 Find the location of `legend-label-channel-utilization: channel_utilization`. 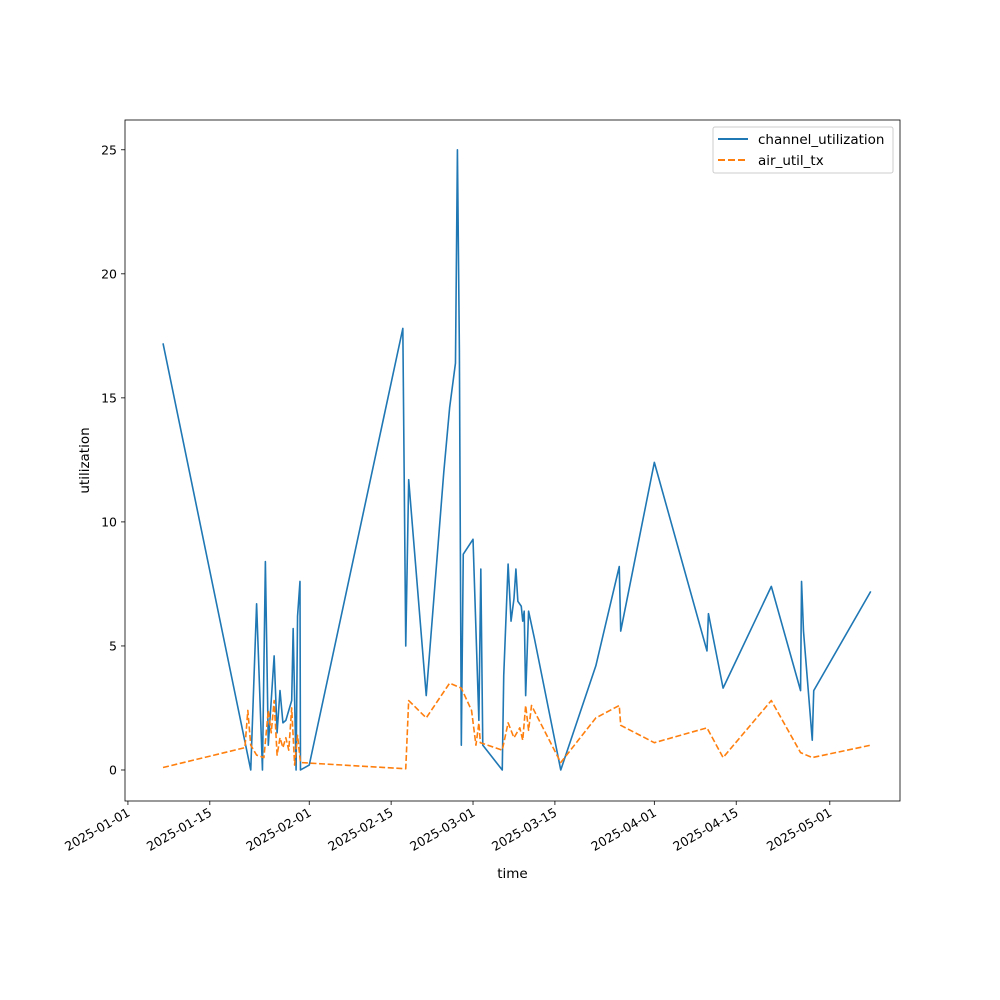

legend-label-channel-utilization: channel_utilization is located at coordinates (821, 140).